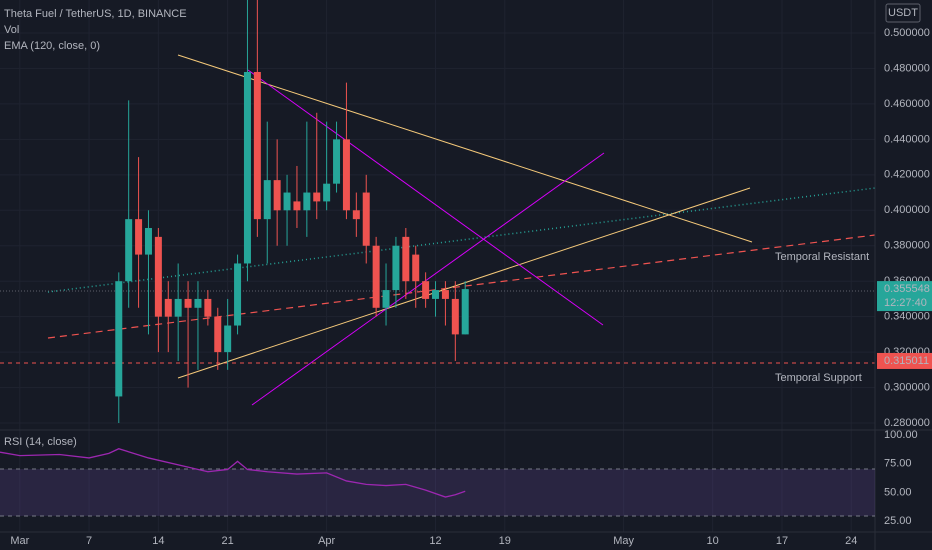 The image size is (932, 550). I want to click on y-tick-label: 100.00, so click(901, 435).